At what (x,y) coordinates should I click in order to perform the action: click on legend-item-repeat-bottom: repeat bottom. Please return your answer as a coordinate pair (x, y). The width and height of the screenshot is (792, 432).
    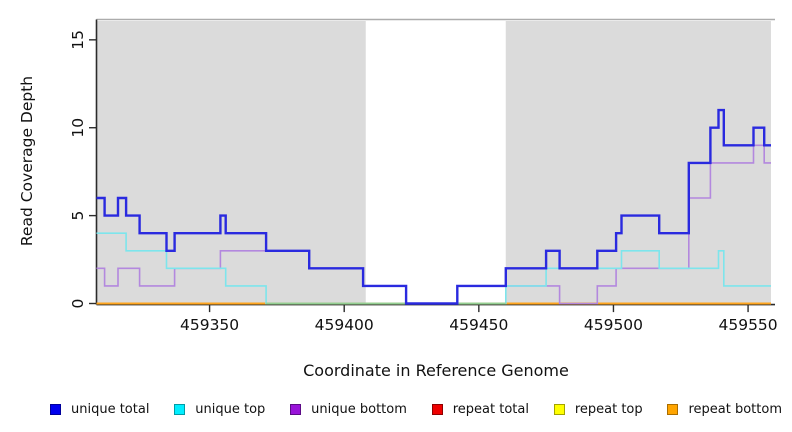
    Looking at the image, I should click on (724, 409).